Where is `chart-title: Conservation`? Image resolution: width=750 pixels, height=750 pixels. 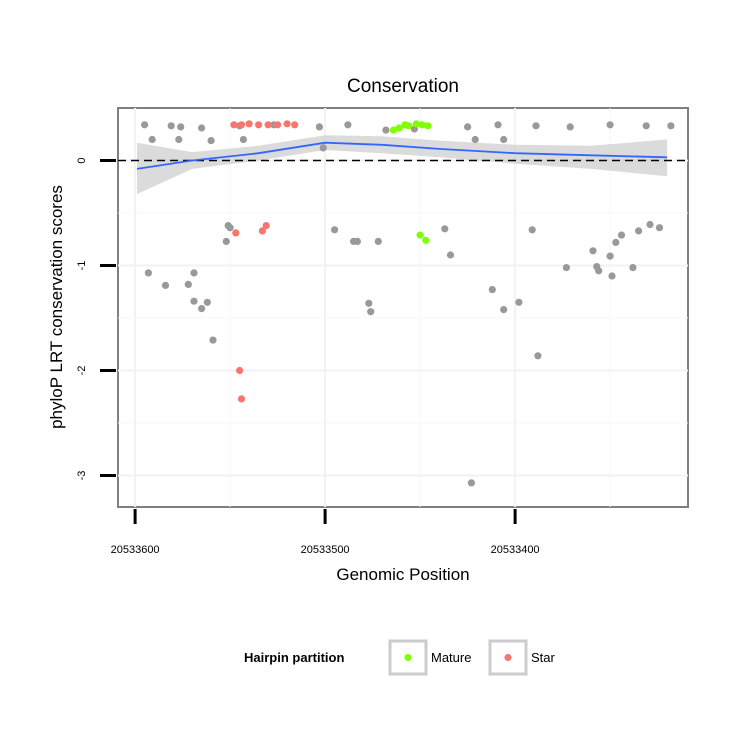
chart-title: Conservation is located at coordinates (403, 86).